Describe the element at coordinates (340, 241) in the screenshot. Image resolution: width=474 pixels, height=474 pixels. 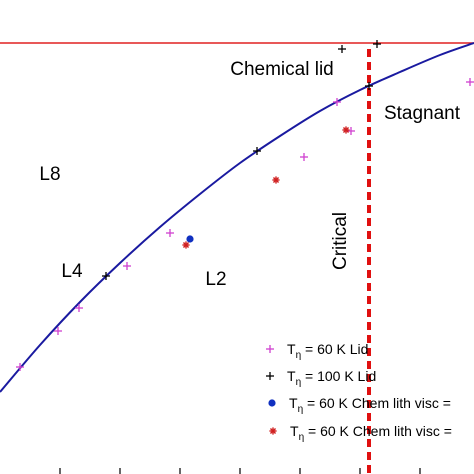
I see `annotation-label: Critical` at that location.